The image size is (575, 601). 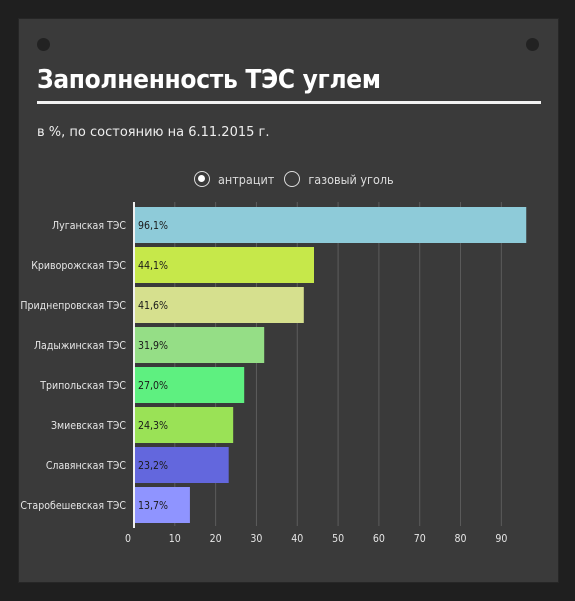 I want to click on x-tick-label: 30, so click(x=256, y=539).